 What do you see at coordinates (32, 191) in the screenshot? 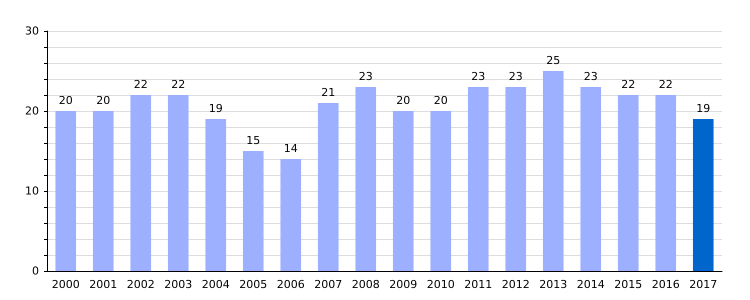
I see `y-tick-label: 10` at bounding box center [32, 191].